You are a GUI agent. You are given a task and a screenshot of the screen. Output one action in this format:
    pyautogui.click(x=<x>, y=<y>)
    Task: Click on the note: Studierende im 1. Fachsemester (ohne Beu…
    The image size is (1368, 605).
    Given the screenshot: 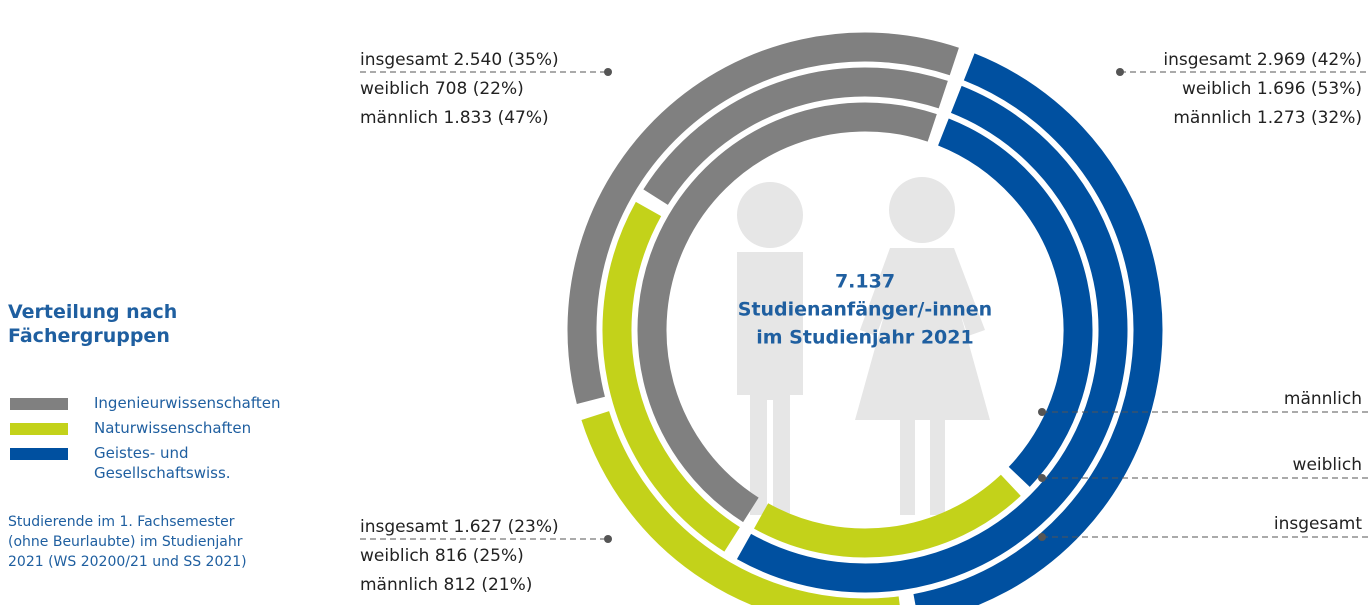 What is the action you would take?
    pyautogui.click(x=127, y=542)
    